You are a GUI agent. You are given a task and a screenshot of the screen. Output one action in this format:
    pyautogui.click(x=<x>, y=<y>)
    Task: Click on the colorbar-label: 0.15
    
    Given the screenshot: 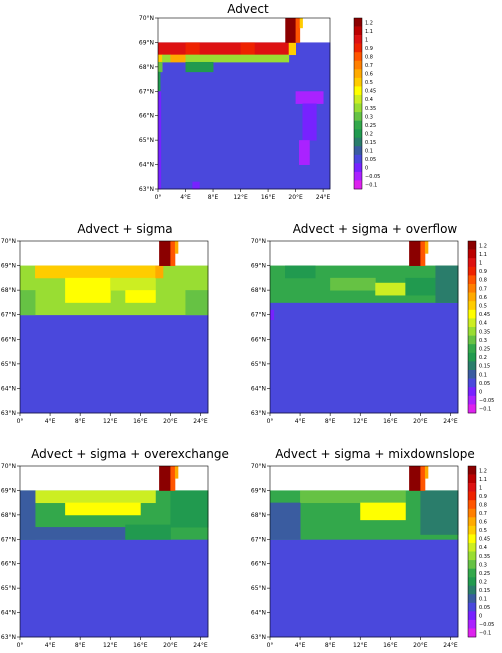 What is the action you would take?
    pyautogui.click(x=484, y=367)
    